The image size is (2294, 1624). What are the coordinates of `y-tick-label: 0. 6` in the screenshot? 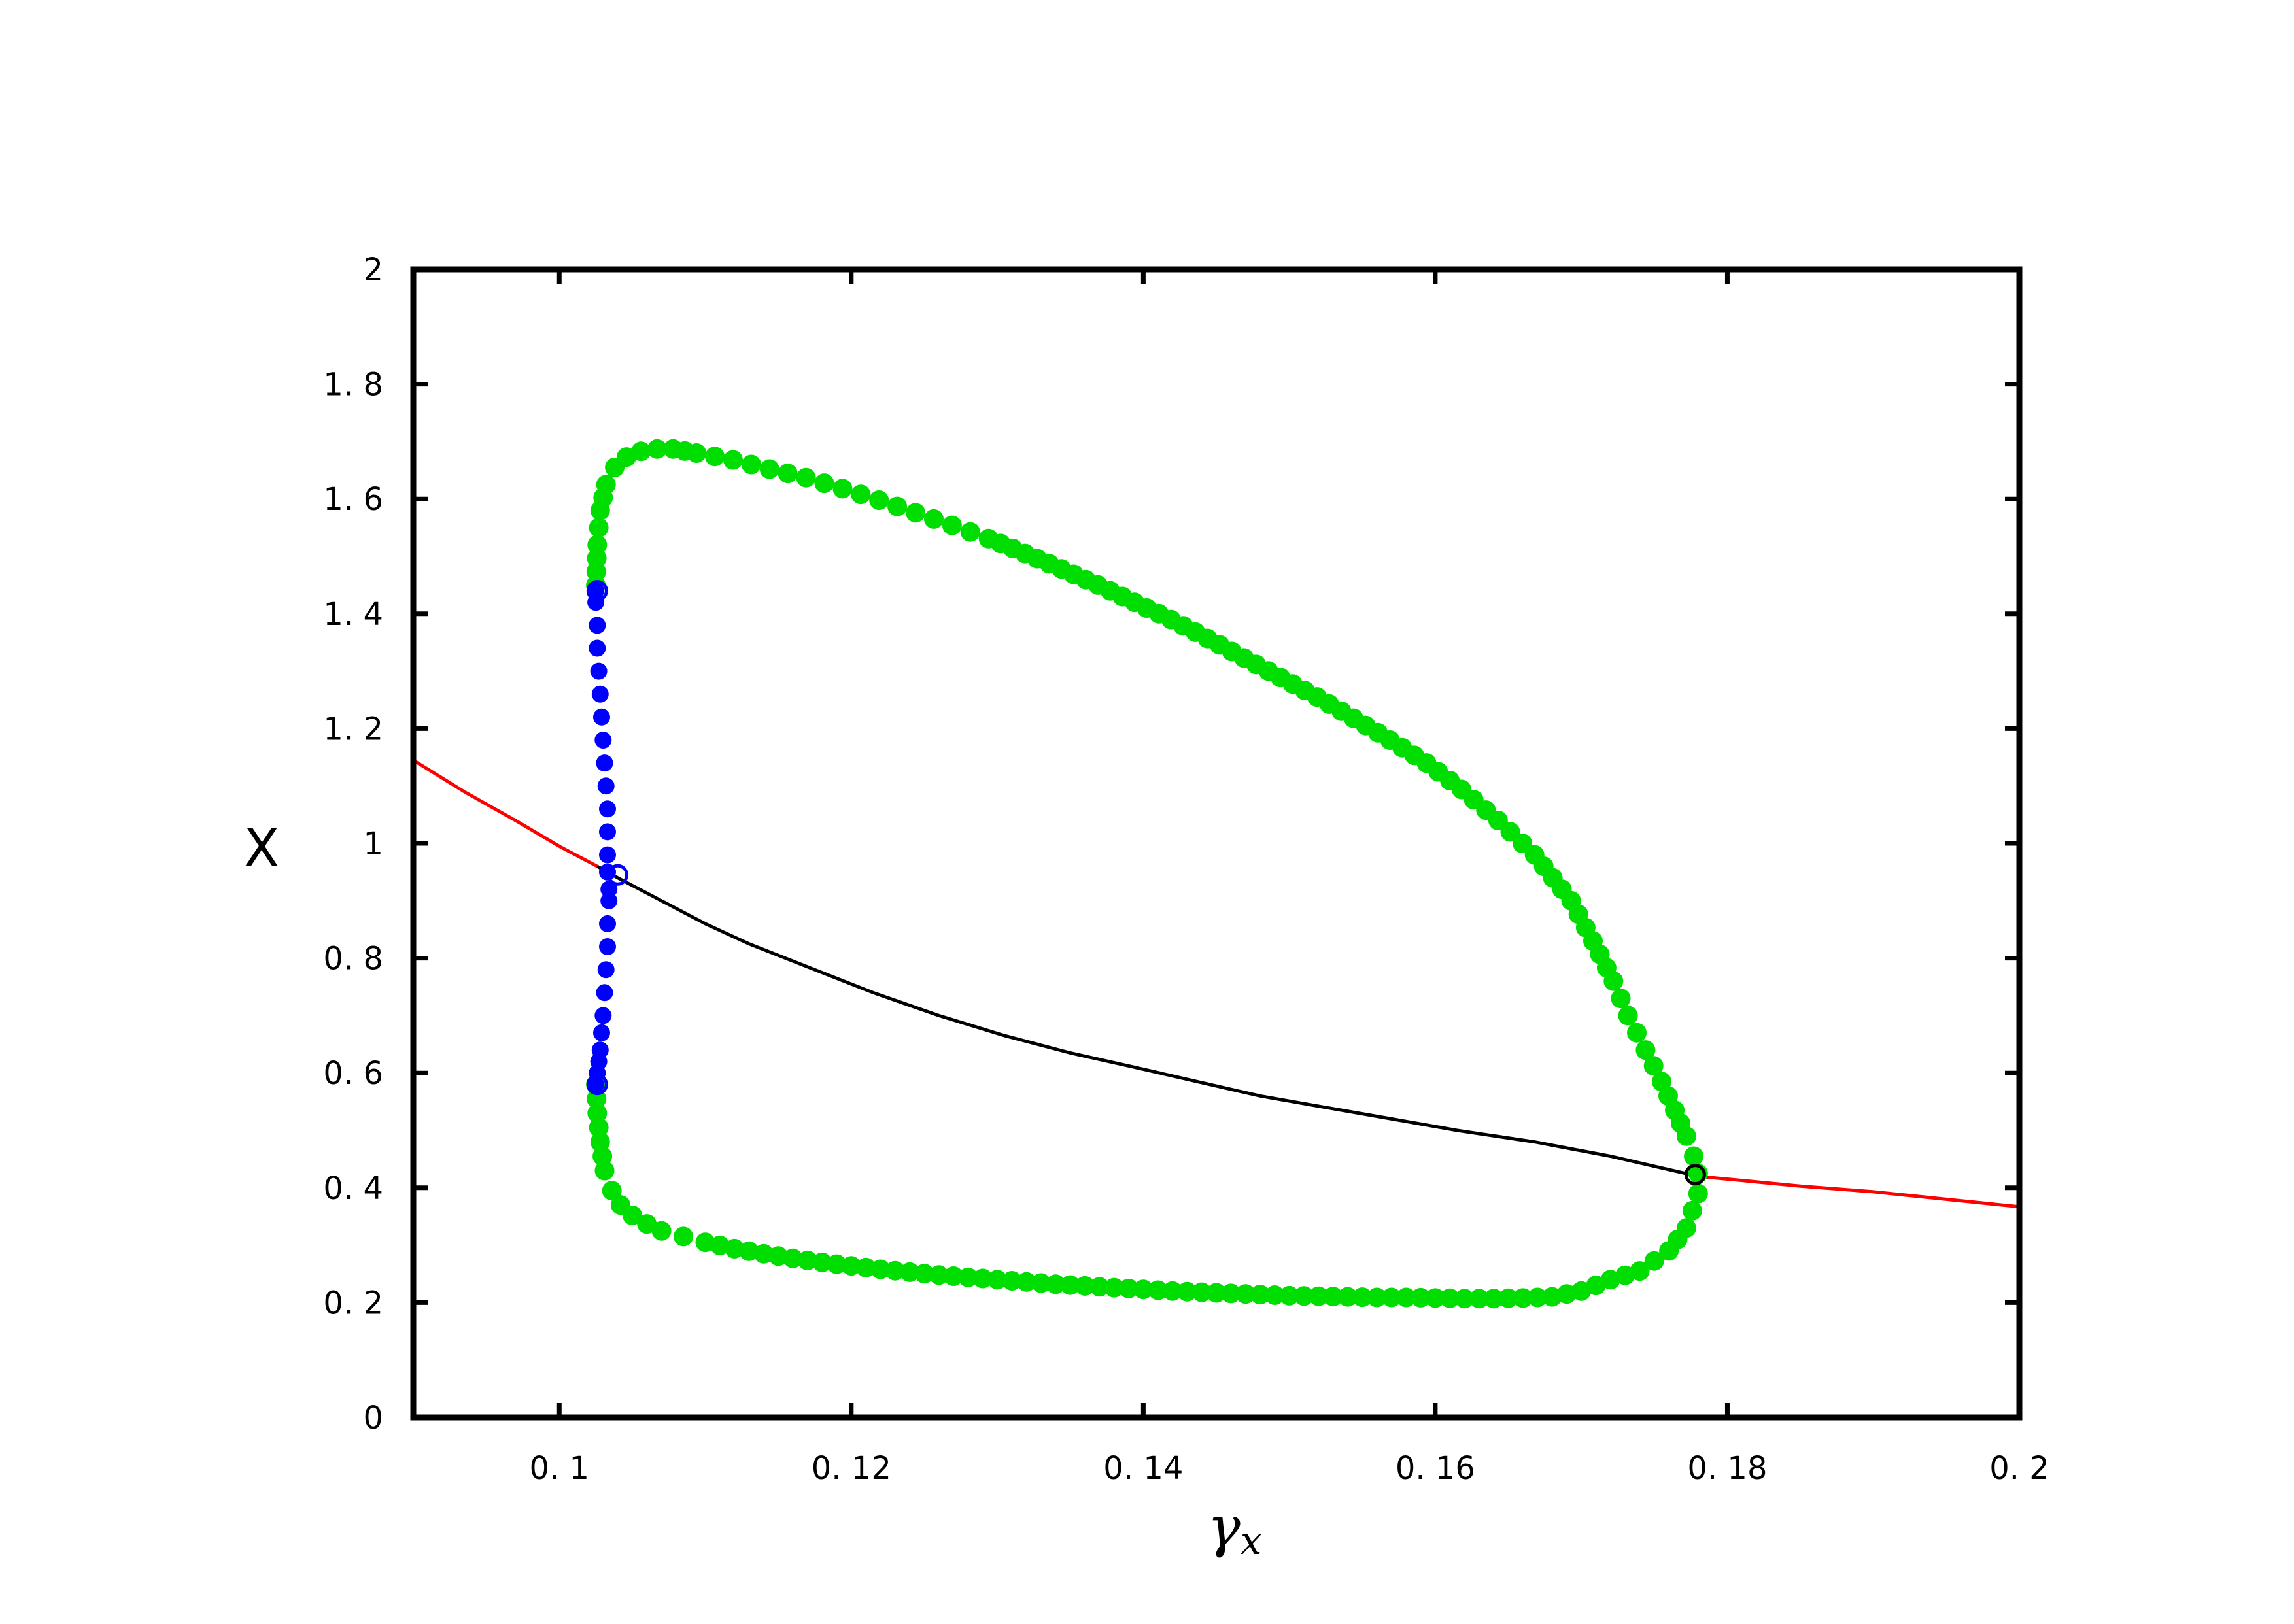 It's located at (353, 1073).